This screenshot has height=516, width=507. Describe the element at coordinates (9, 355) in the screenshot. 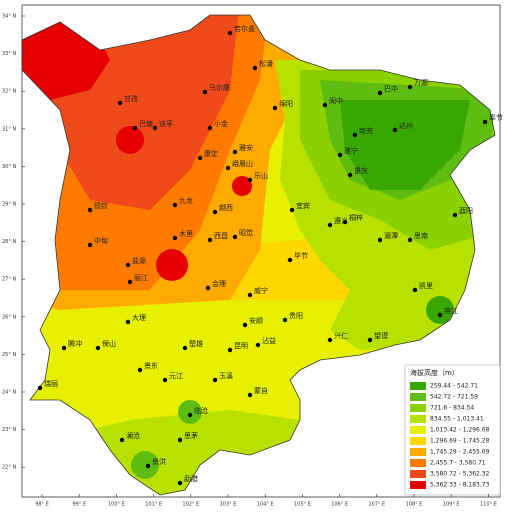

I see `lat-tick-label: 25° N` at that location.